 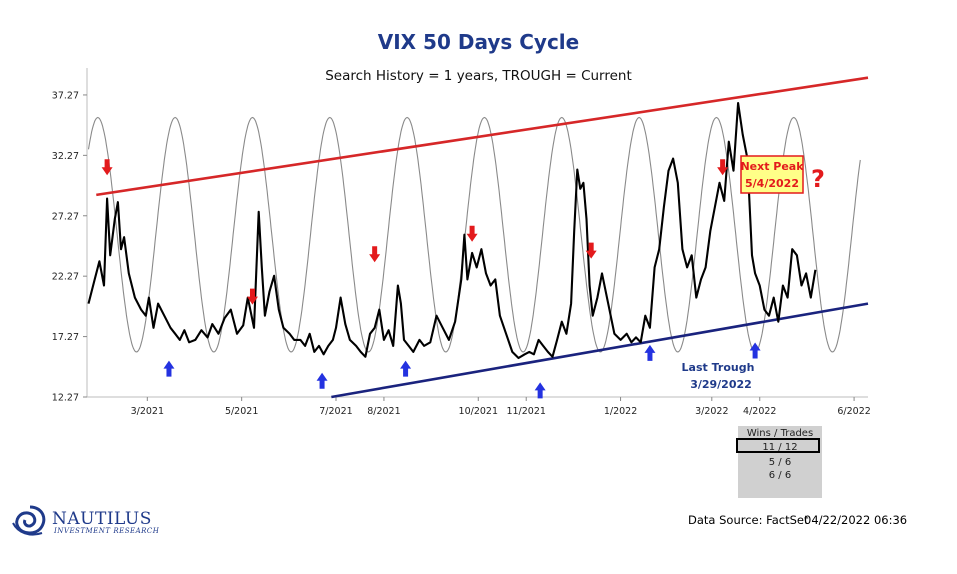 I want to click on last-trough-label: Last Trough, so click(x=718, y=367).